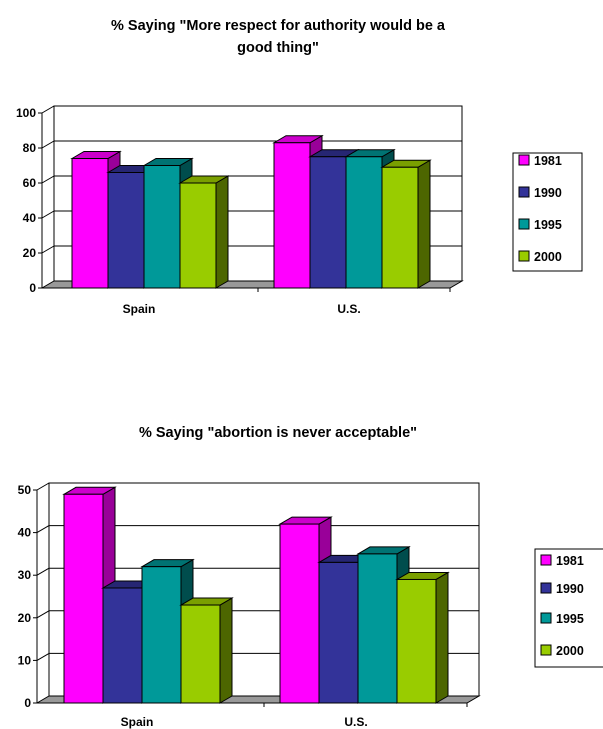  I want to click on bar-us-1995, so click(370, 218).